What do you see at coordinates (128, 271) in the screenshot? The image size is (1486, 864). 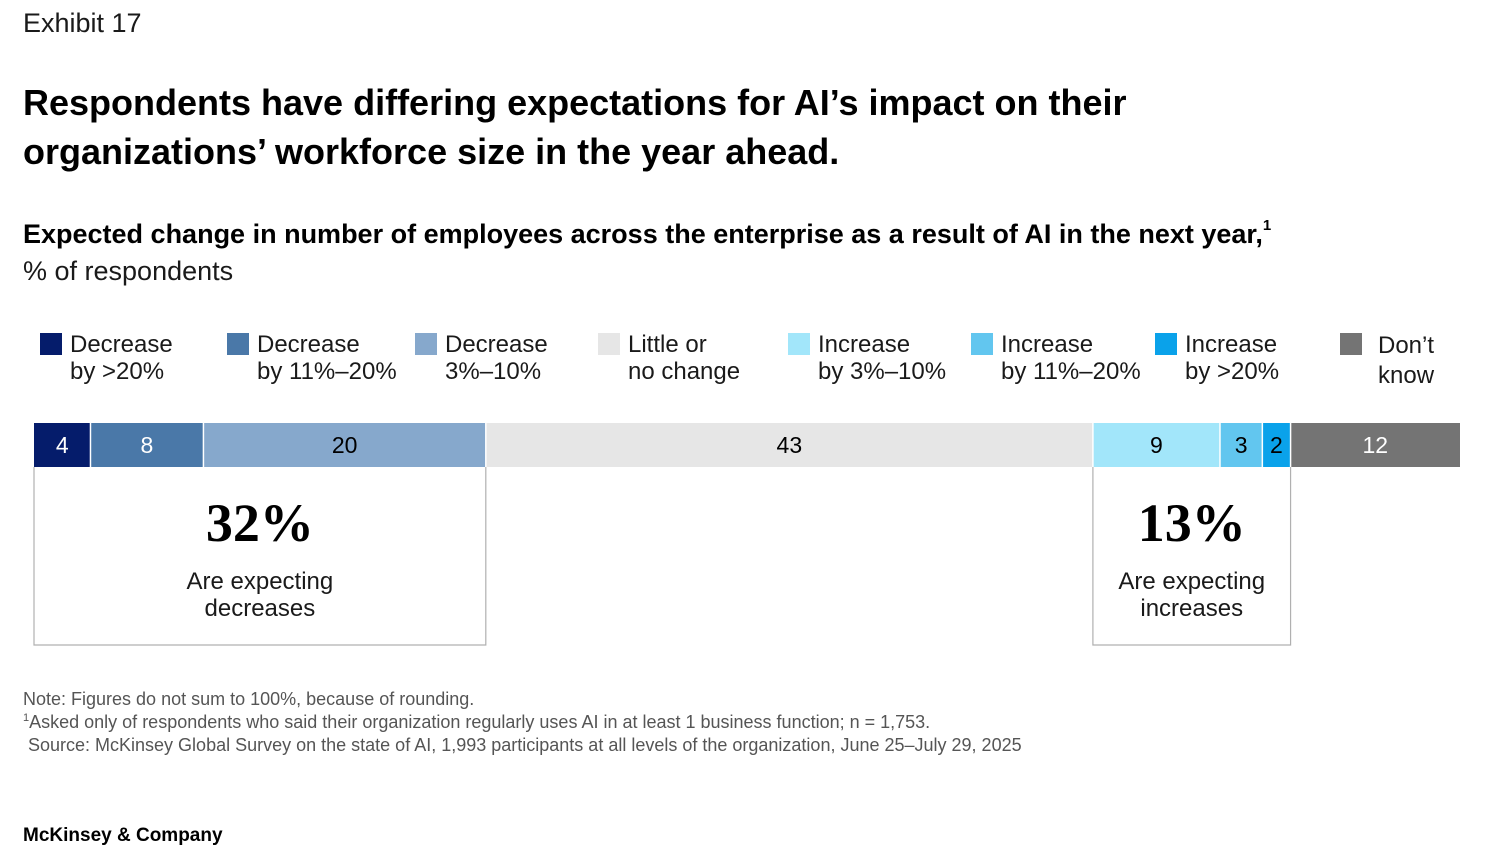 I see `chart-unit: % of respondents` at bounding box center [128, 271].